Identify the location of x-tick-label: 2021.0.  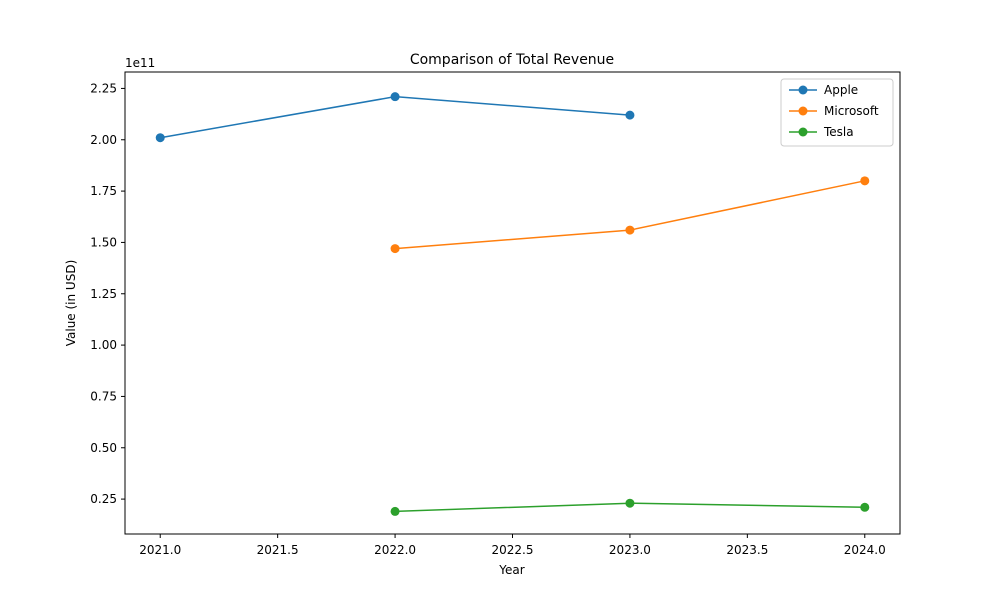
(160, 550).